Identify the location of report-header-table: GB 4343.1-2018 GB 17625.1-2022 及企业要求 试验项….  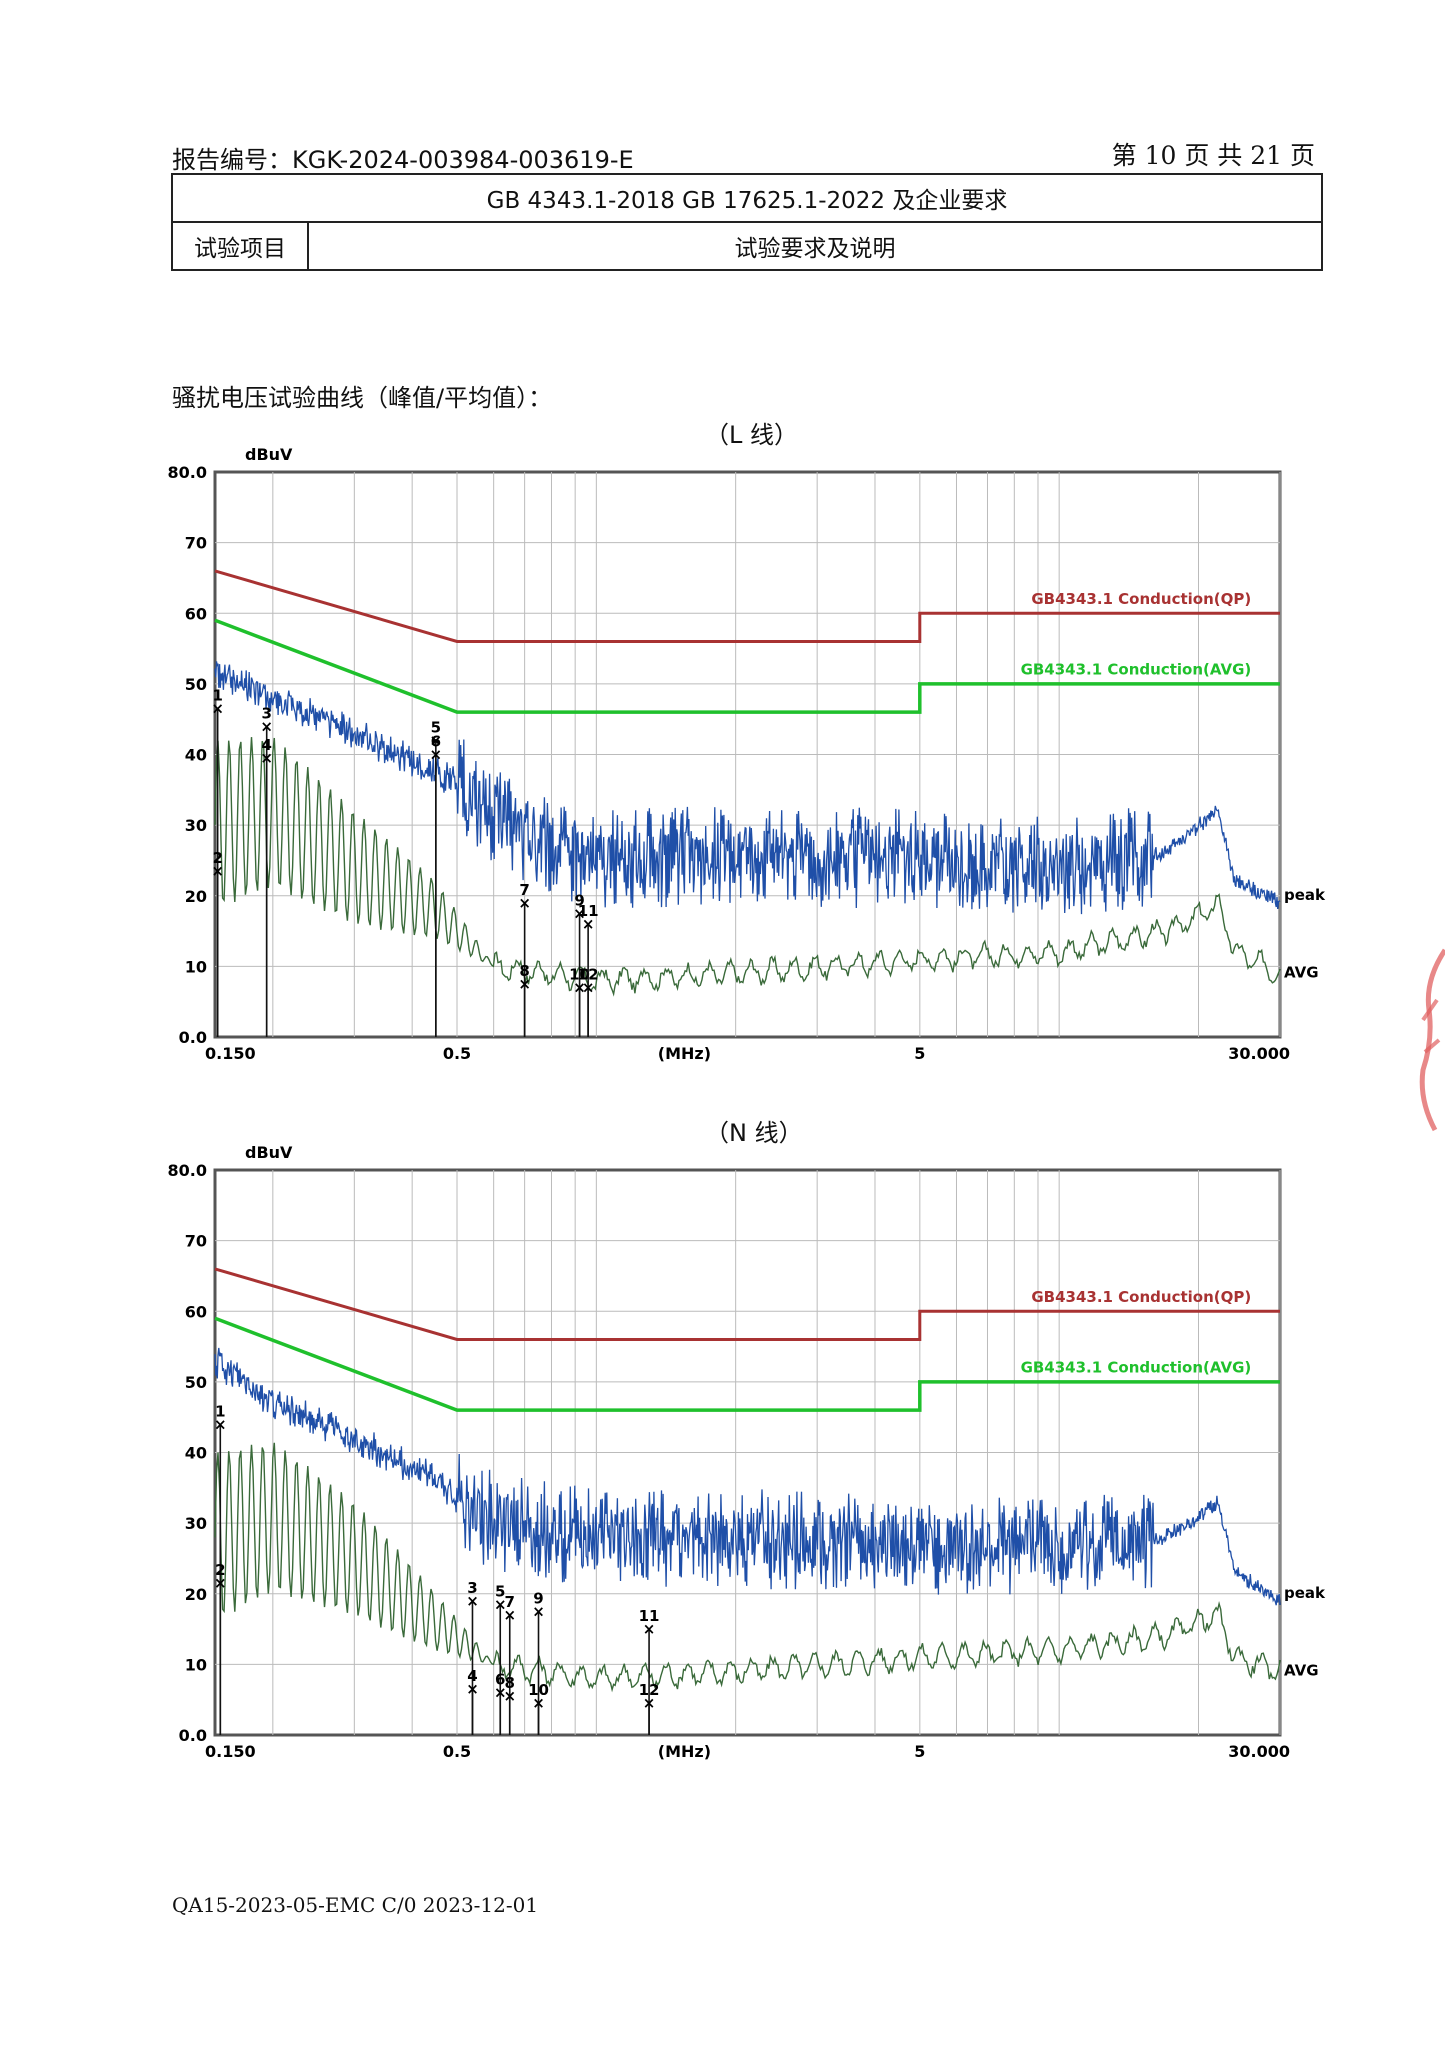
(747, 222).